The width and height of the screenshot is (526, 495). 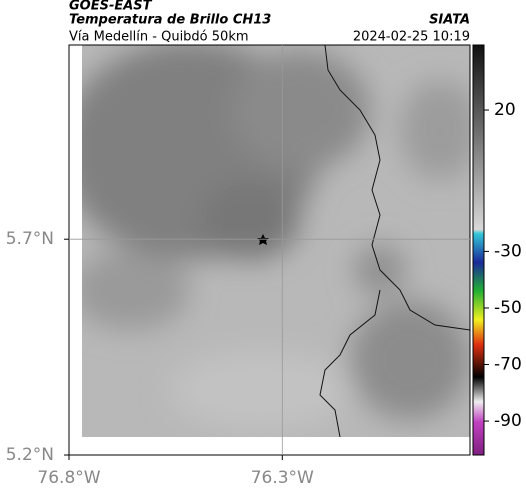 I want to click on y-tick-label: 5.2°N, so click(x=30, y=455).